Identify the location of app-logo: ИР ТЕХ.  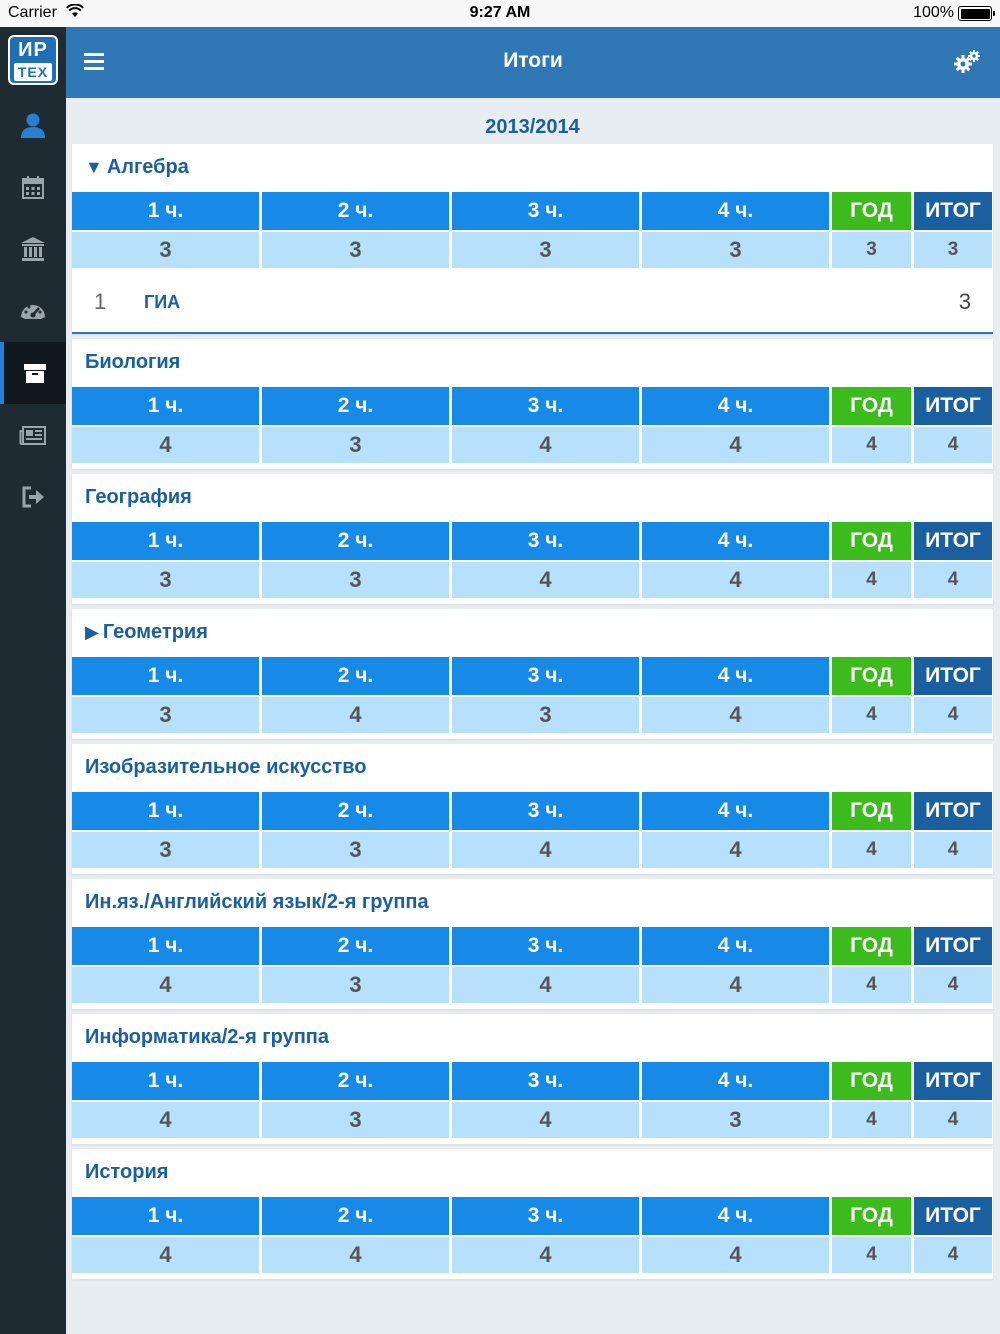
(33, 60).